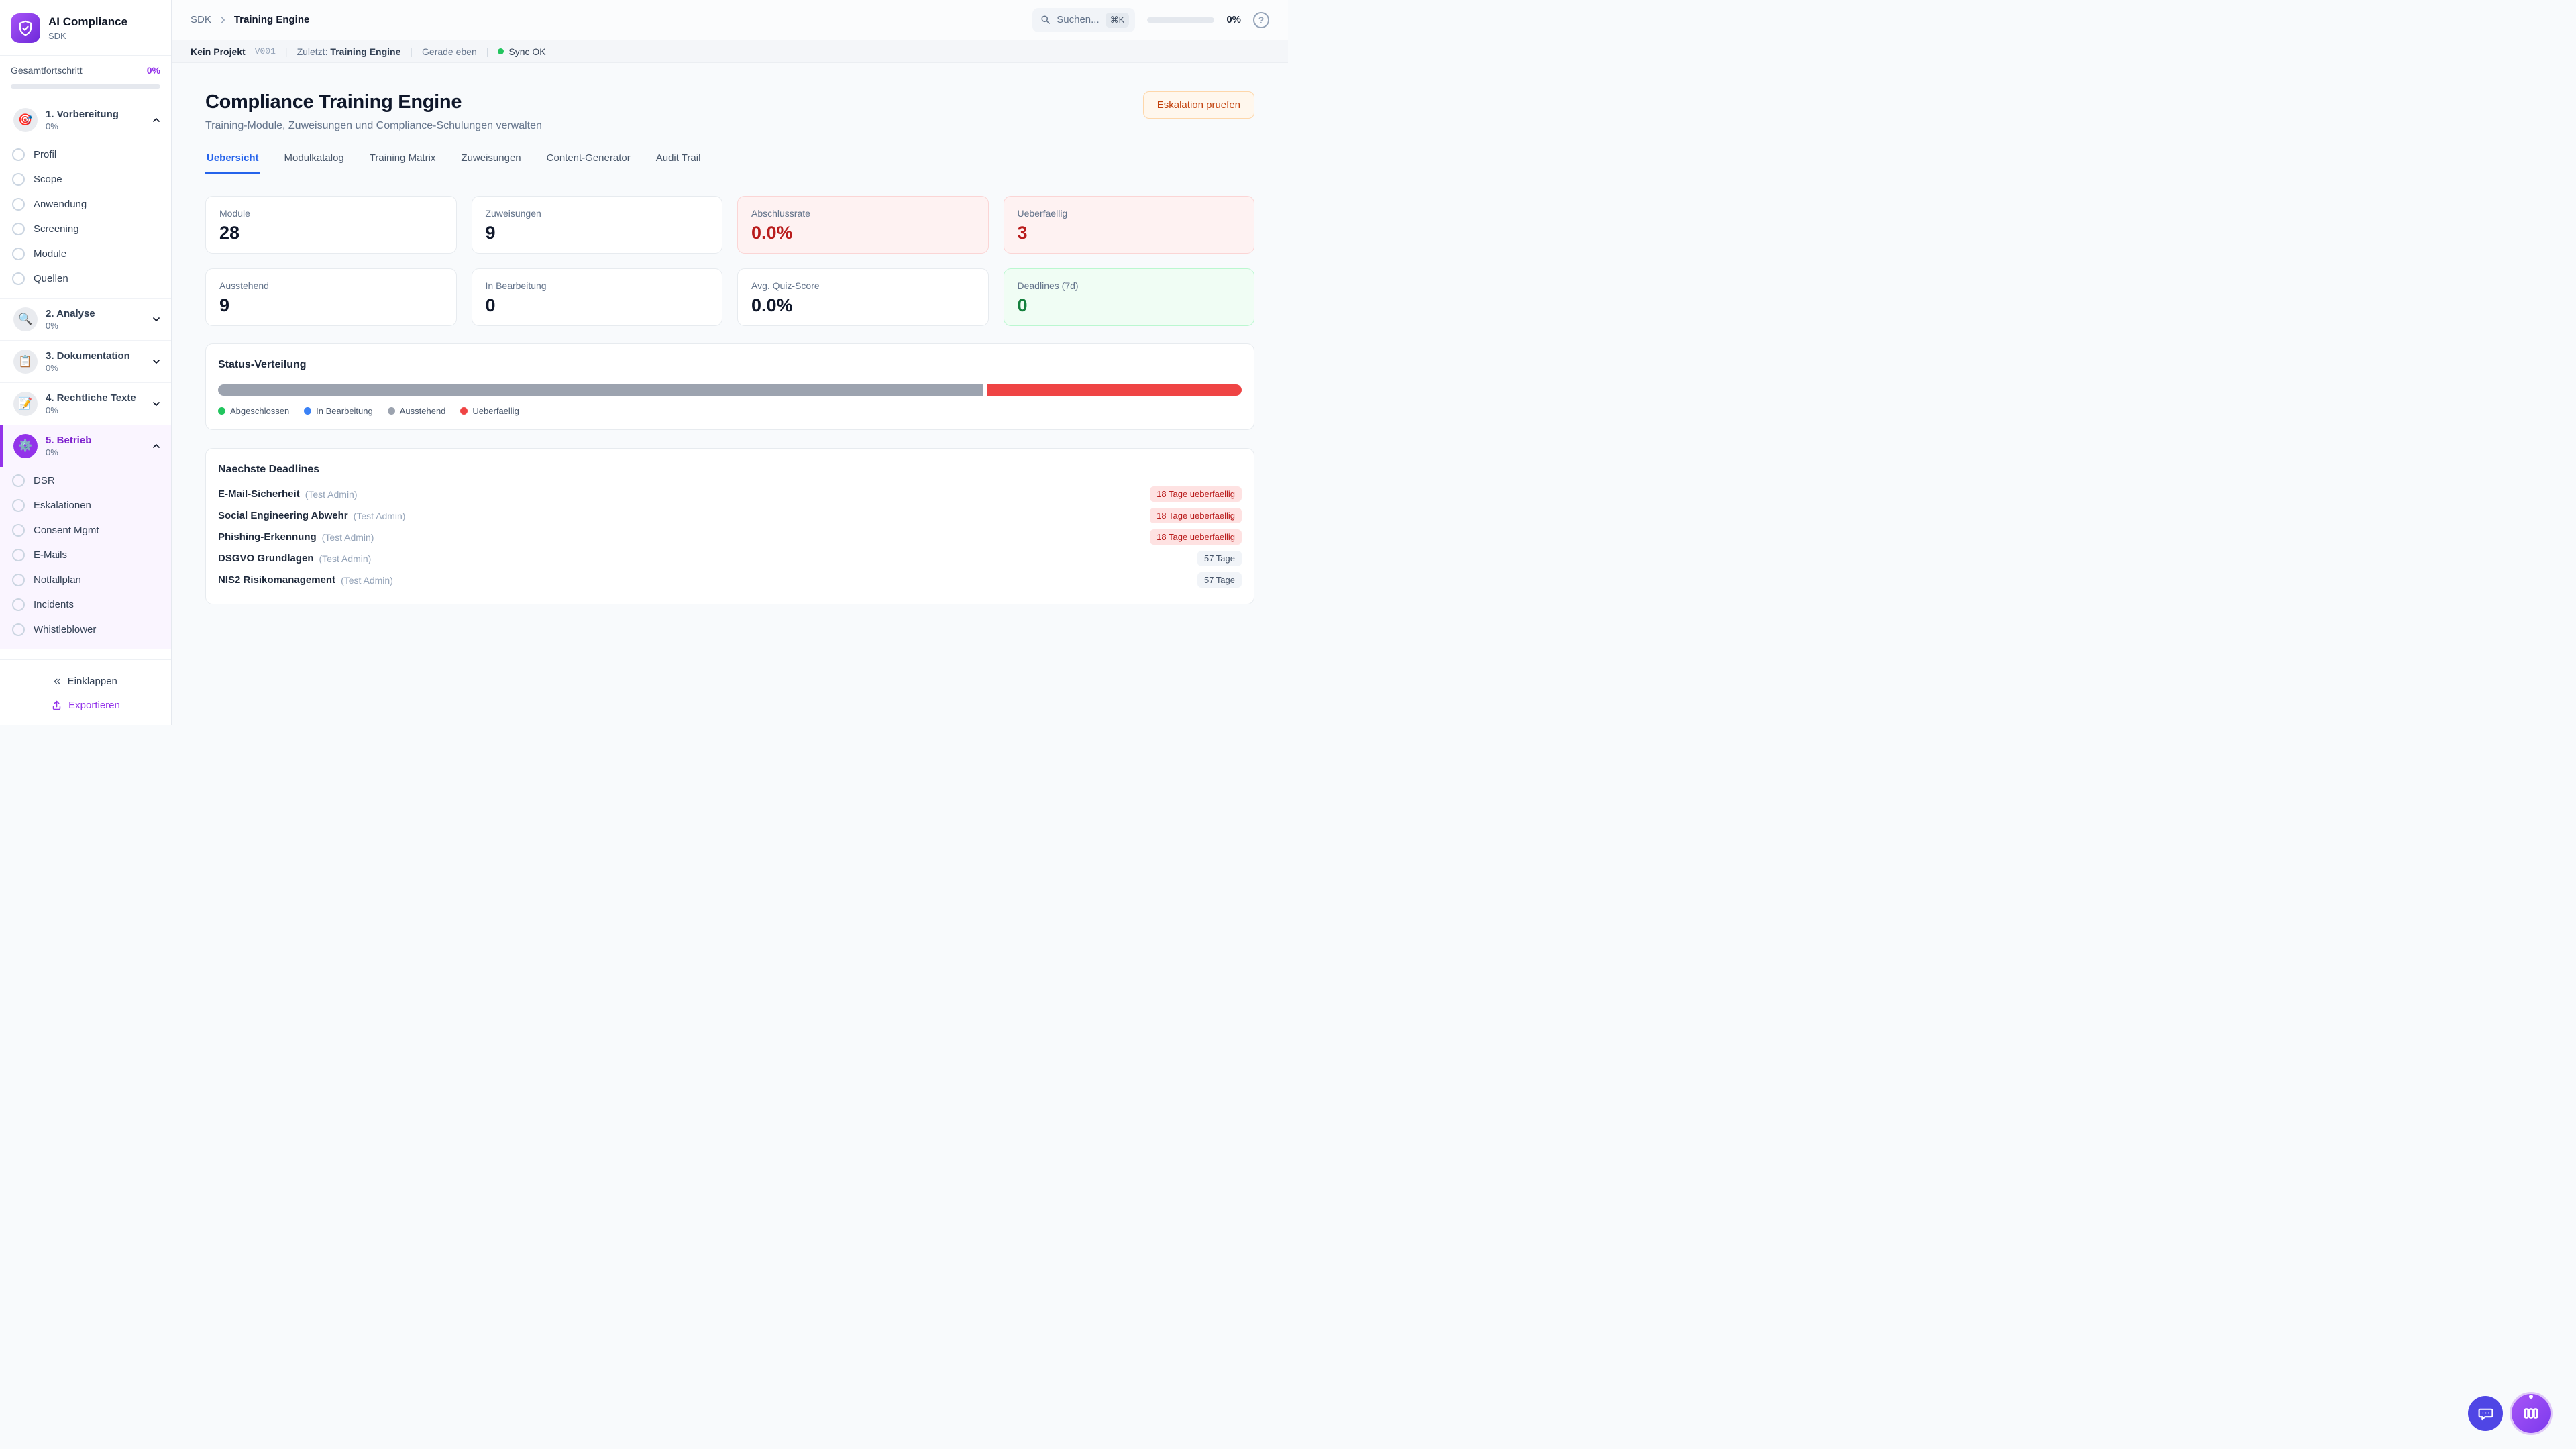 The width and height of the screenshot is (2576, 1449). I want to click on last-value: Training Engine, so click(365, 51).